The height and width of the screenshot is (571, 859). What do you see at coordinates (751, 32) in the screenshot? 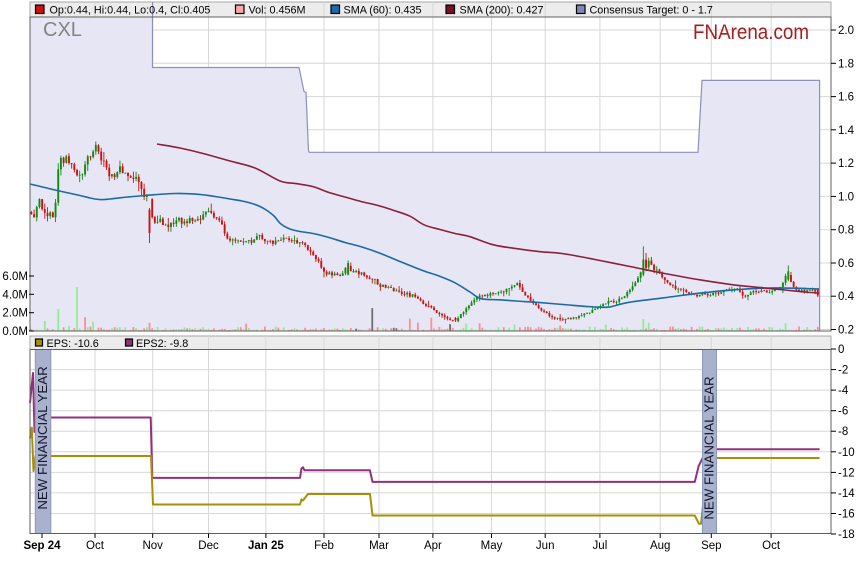
I see `svg-text: FNArena.com` at bounding box center [751, 32].